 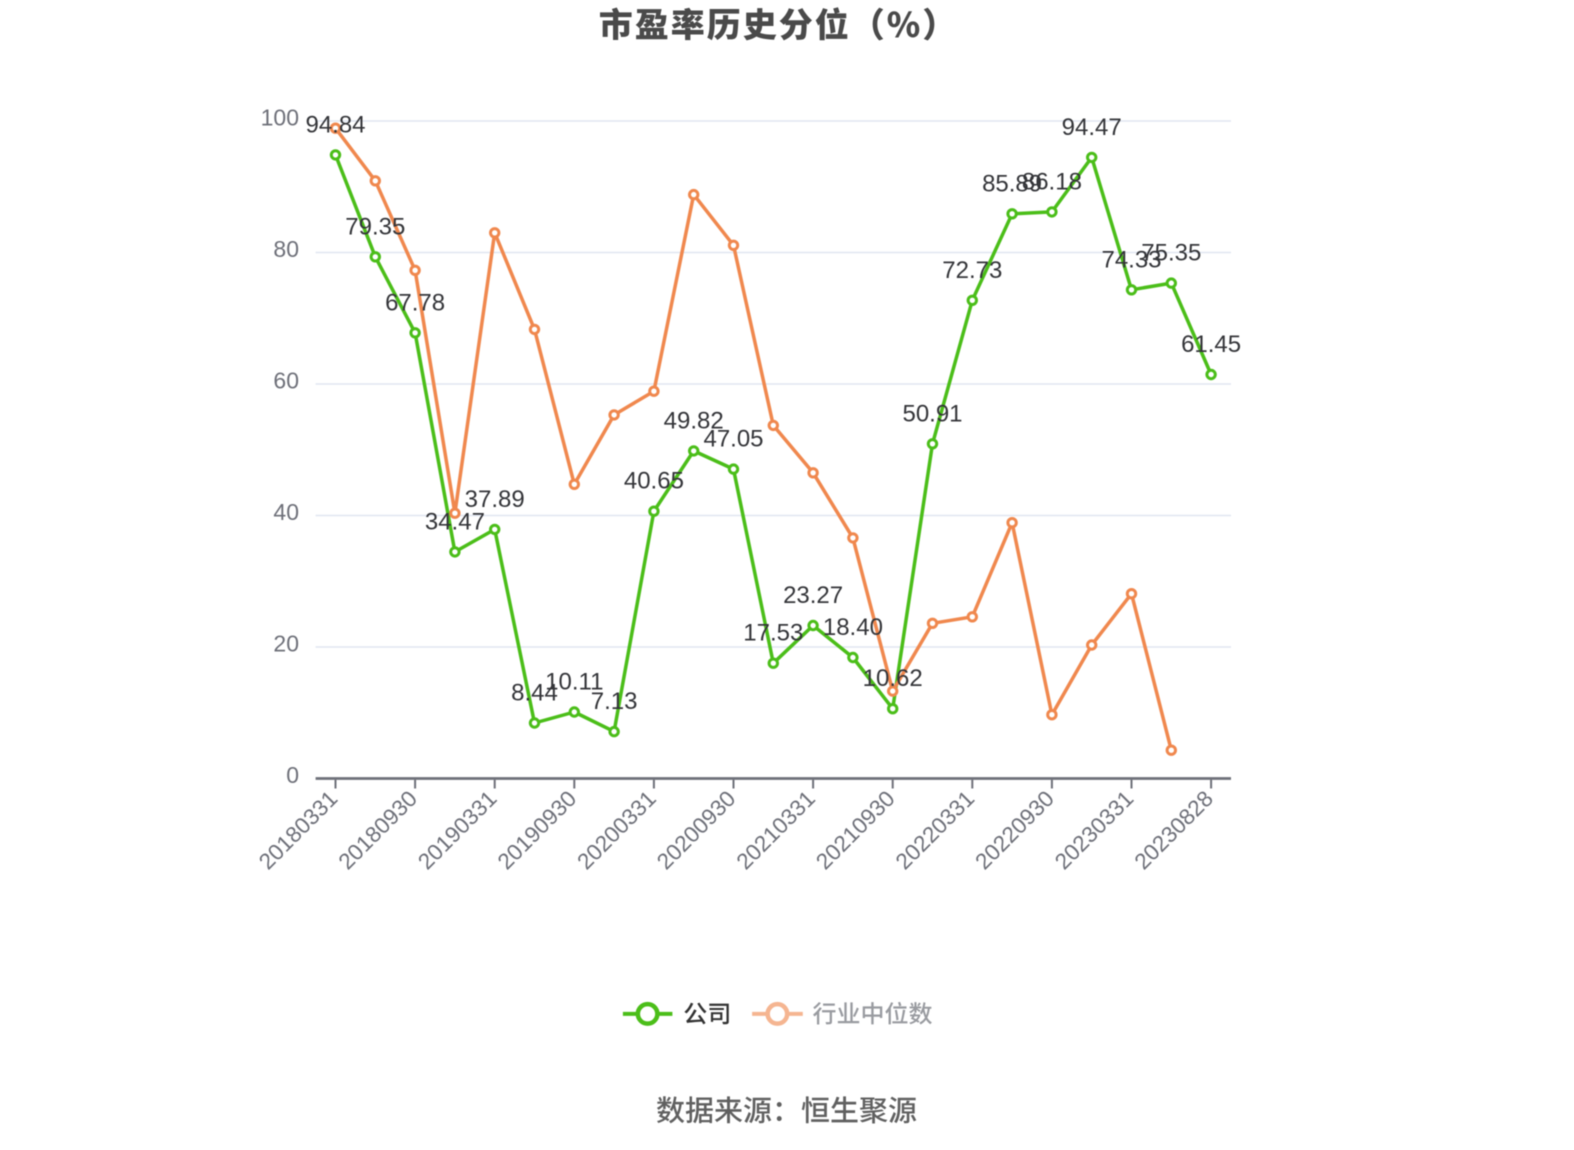 I want to click on svg-text: 49.82, so click(x=694, y=420).